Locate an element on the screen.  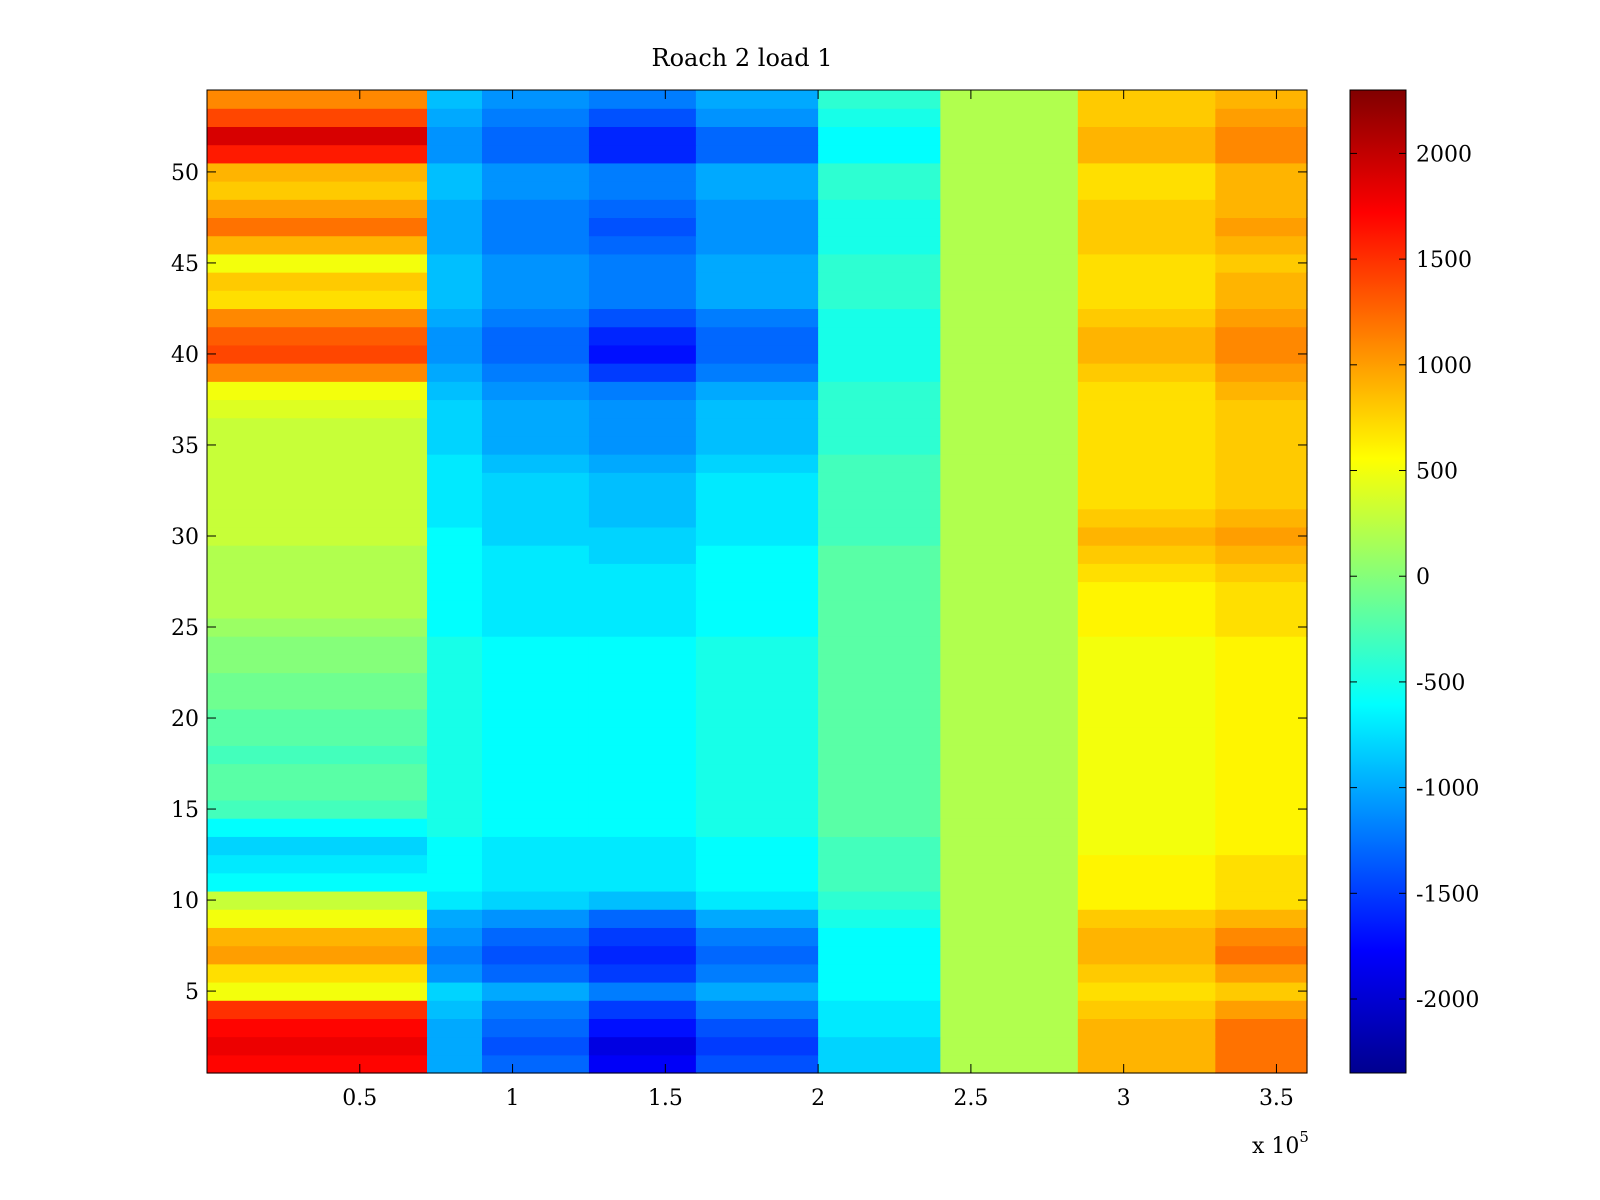
y-tick-label: 15 is located at coordinates (185, 810).